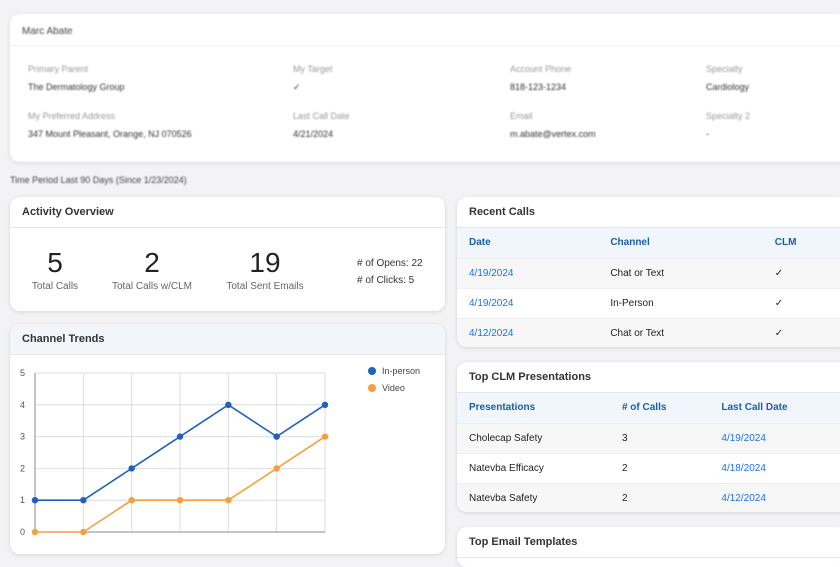 Image resolution: width=840 pixels, height=567 pixels. What do you see at coordinates (312, 78) in the screenshot?
I see `field-my-target: My Target ✓` at bounding box center [312, 78].